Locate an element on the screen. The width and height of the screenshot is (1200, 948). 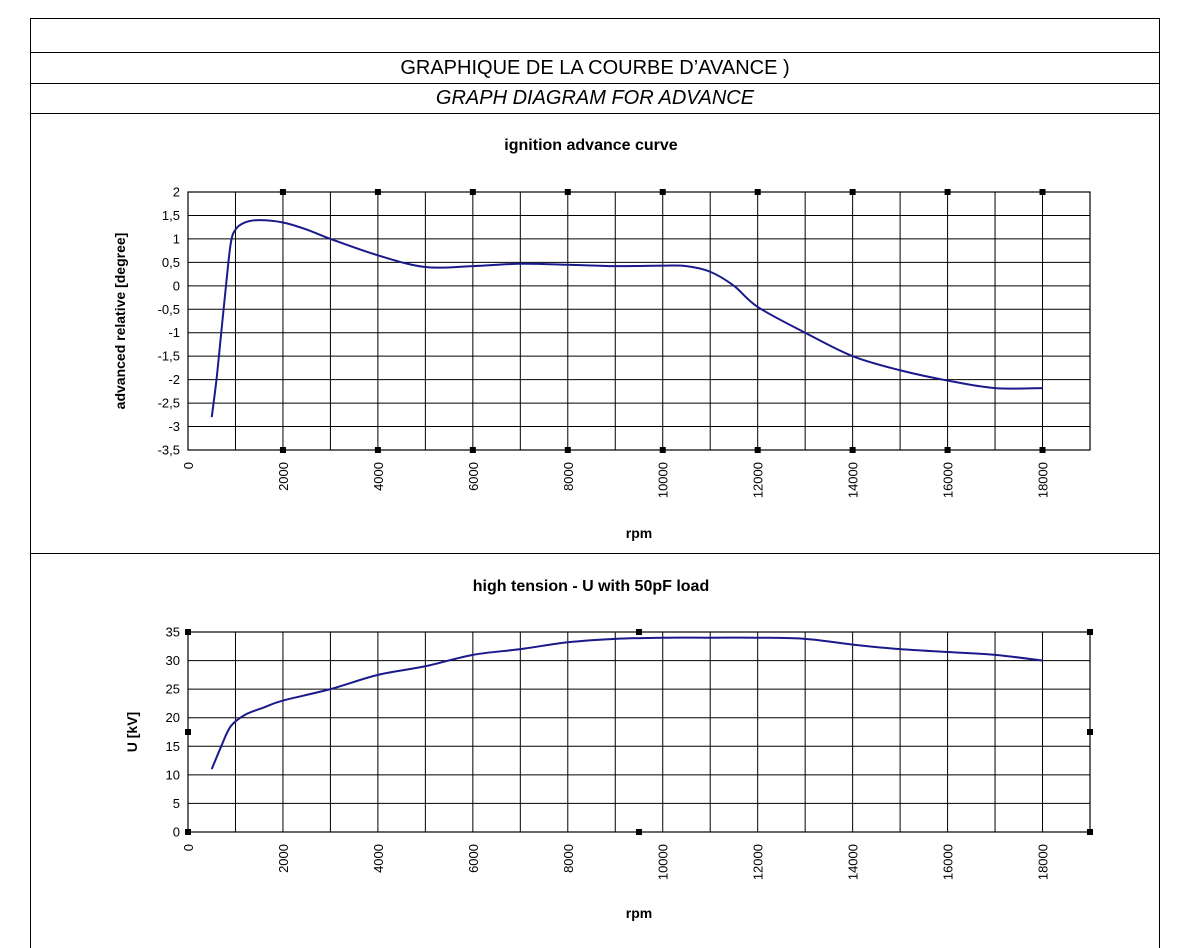
y-tick-label: 5 is located at coordinates (176, 803).